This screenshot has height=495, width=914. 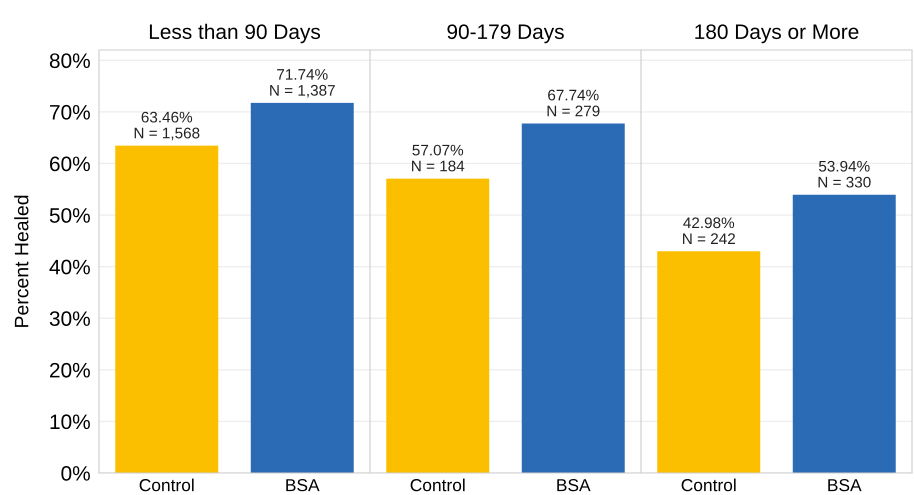 What do you see at coordinates (69, 267) in the screenshot?
I see `y-tick-label: 40%` at bounding box center [69, 267].